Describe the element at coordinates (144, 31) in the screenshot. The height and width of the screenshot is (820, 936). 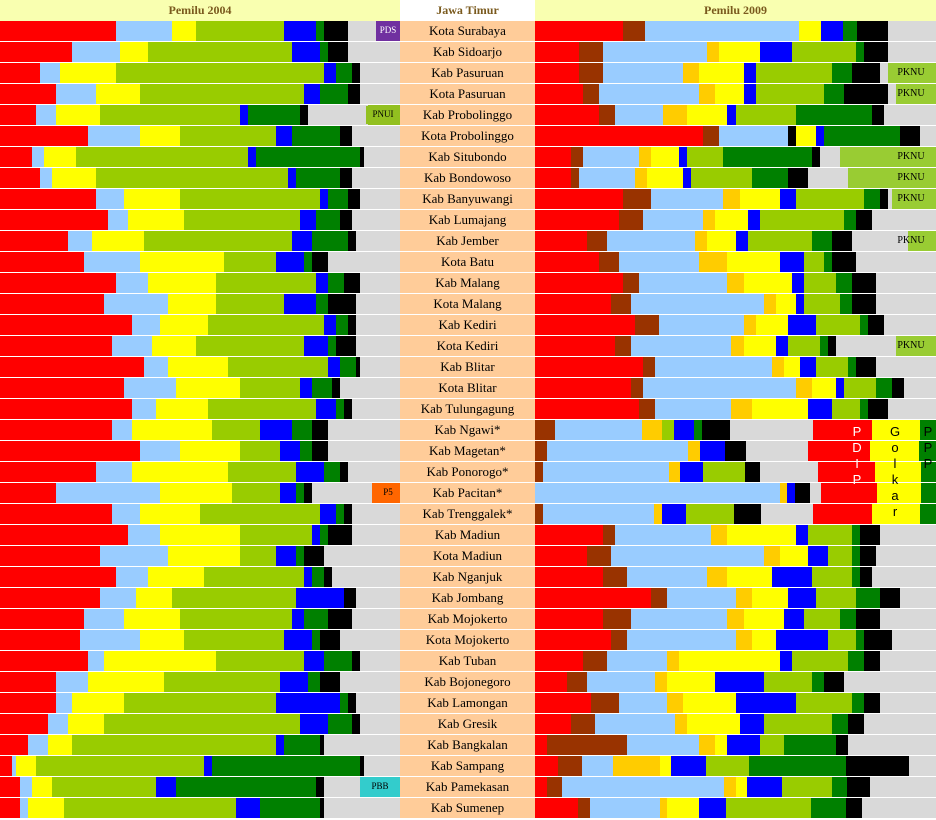
I see `pemilu-2004-bar-0-lightblue` at that location.